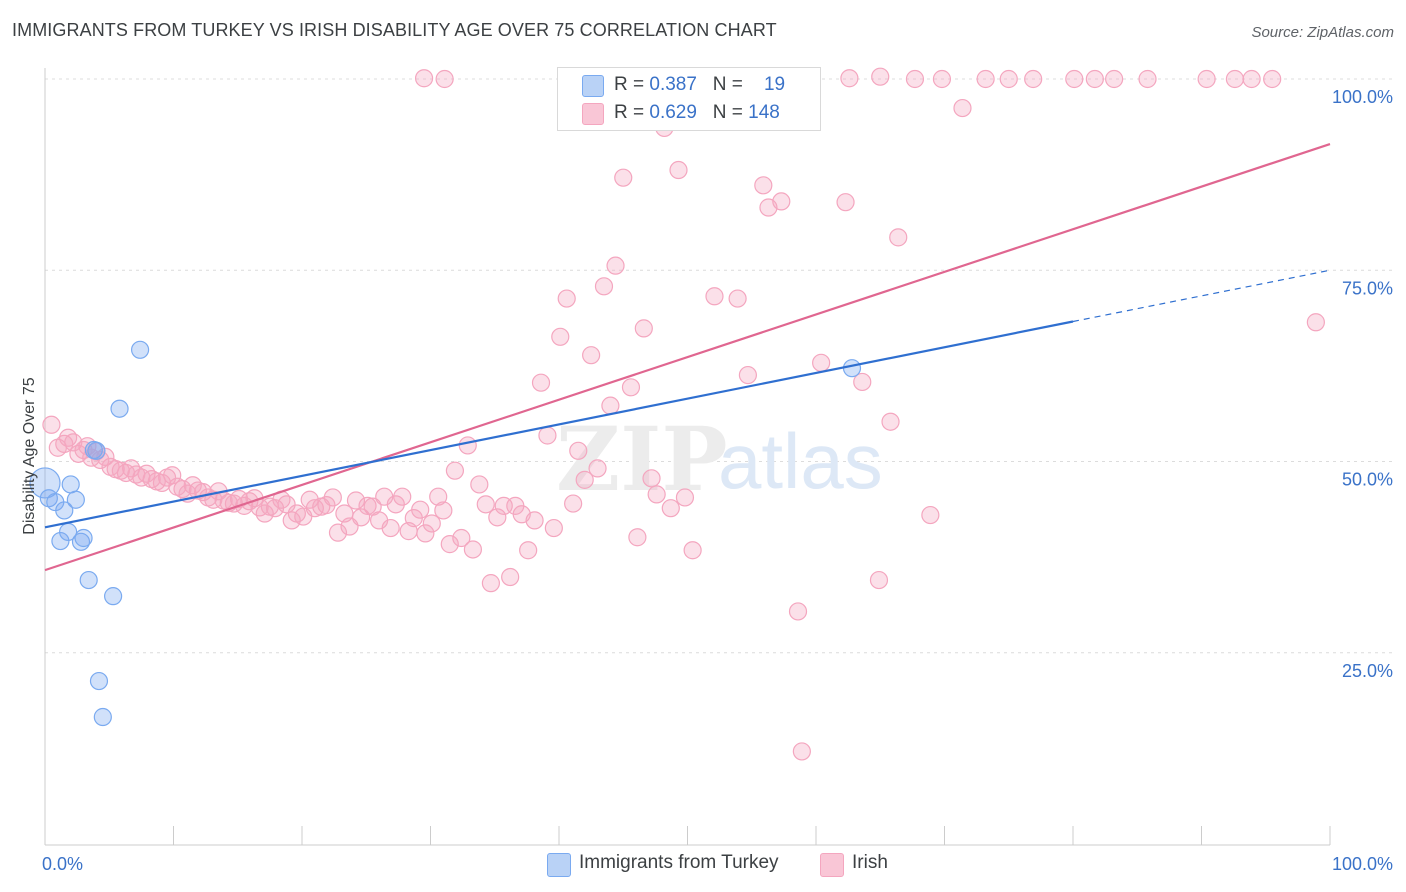 The height and width of the screenshot is (892, 1406). Describe the element at coordinates (673, 112) in the screenshot. I see `legend-r-value: 0.629` at that location.